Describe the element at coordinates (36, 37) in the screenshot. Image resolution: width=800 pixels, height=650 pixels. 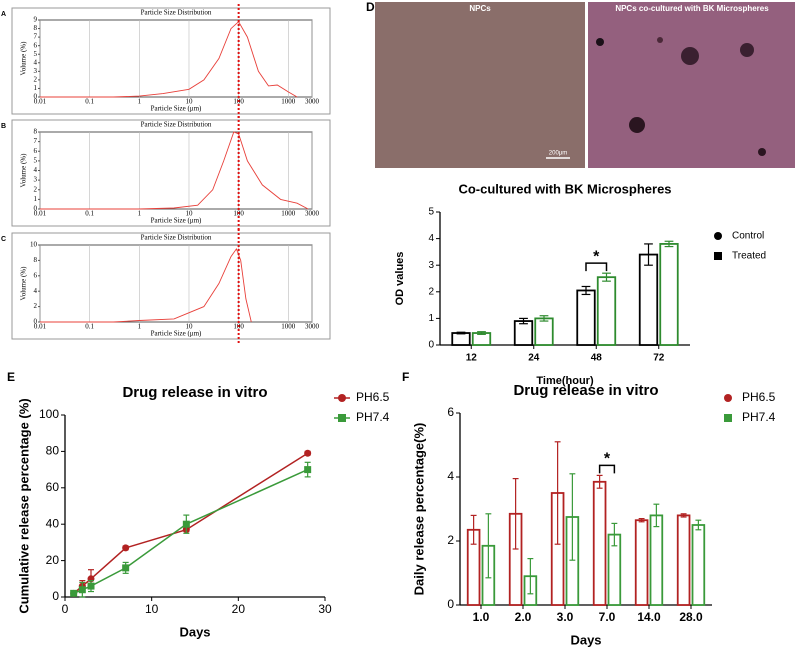
I see `y-tick-label: 7` at that location.